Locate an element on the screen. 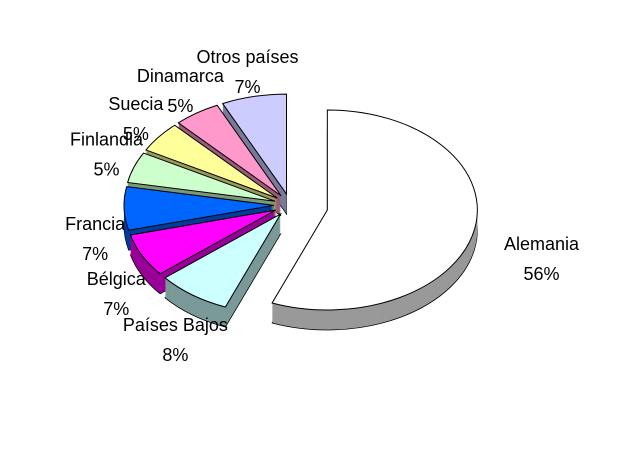  slice-label: Países Bajos is located at coordinates (175, 325).